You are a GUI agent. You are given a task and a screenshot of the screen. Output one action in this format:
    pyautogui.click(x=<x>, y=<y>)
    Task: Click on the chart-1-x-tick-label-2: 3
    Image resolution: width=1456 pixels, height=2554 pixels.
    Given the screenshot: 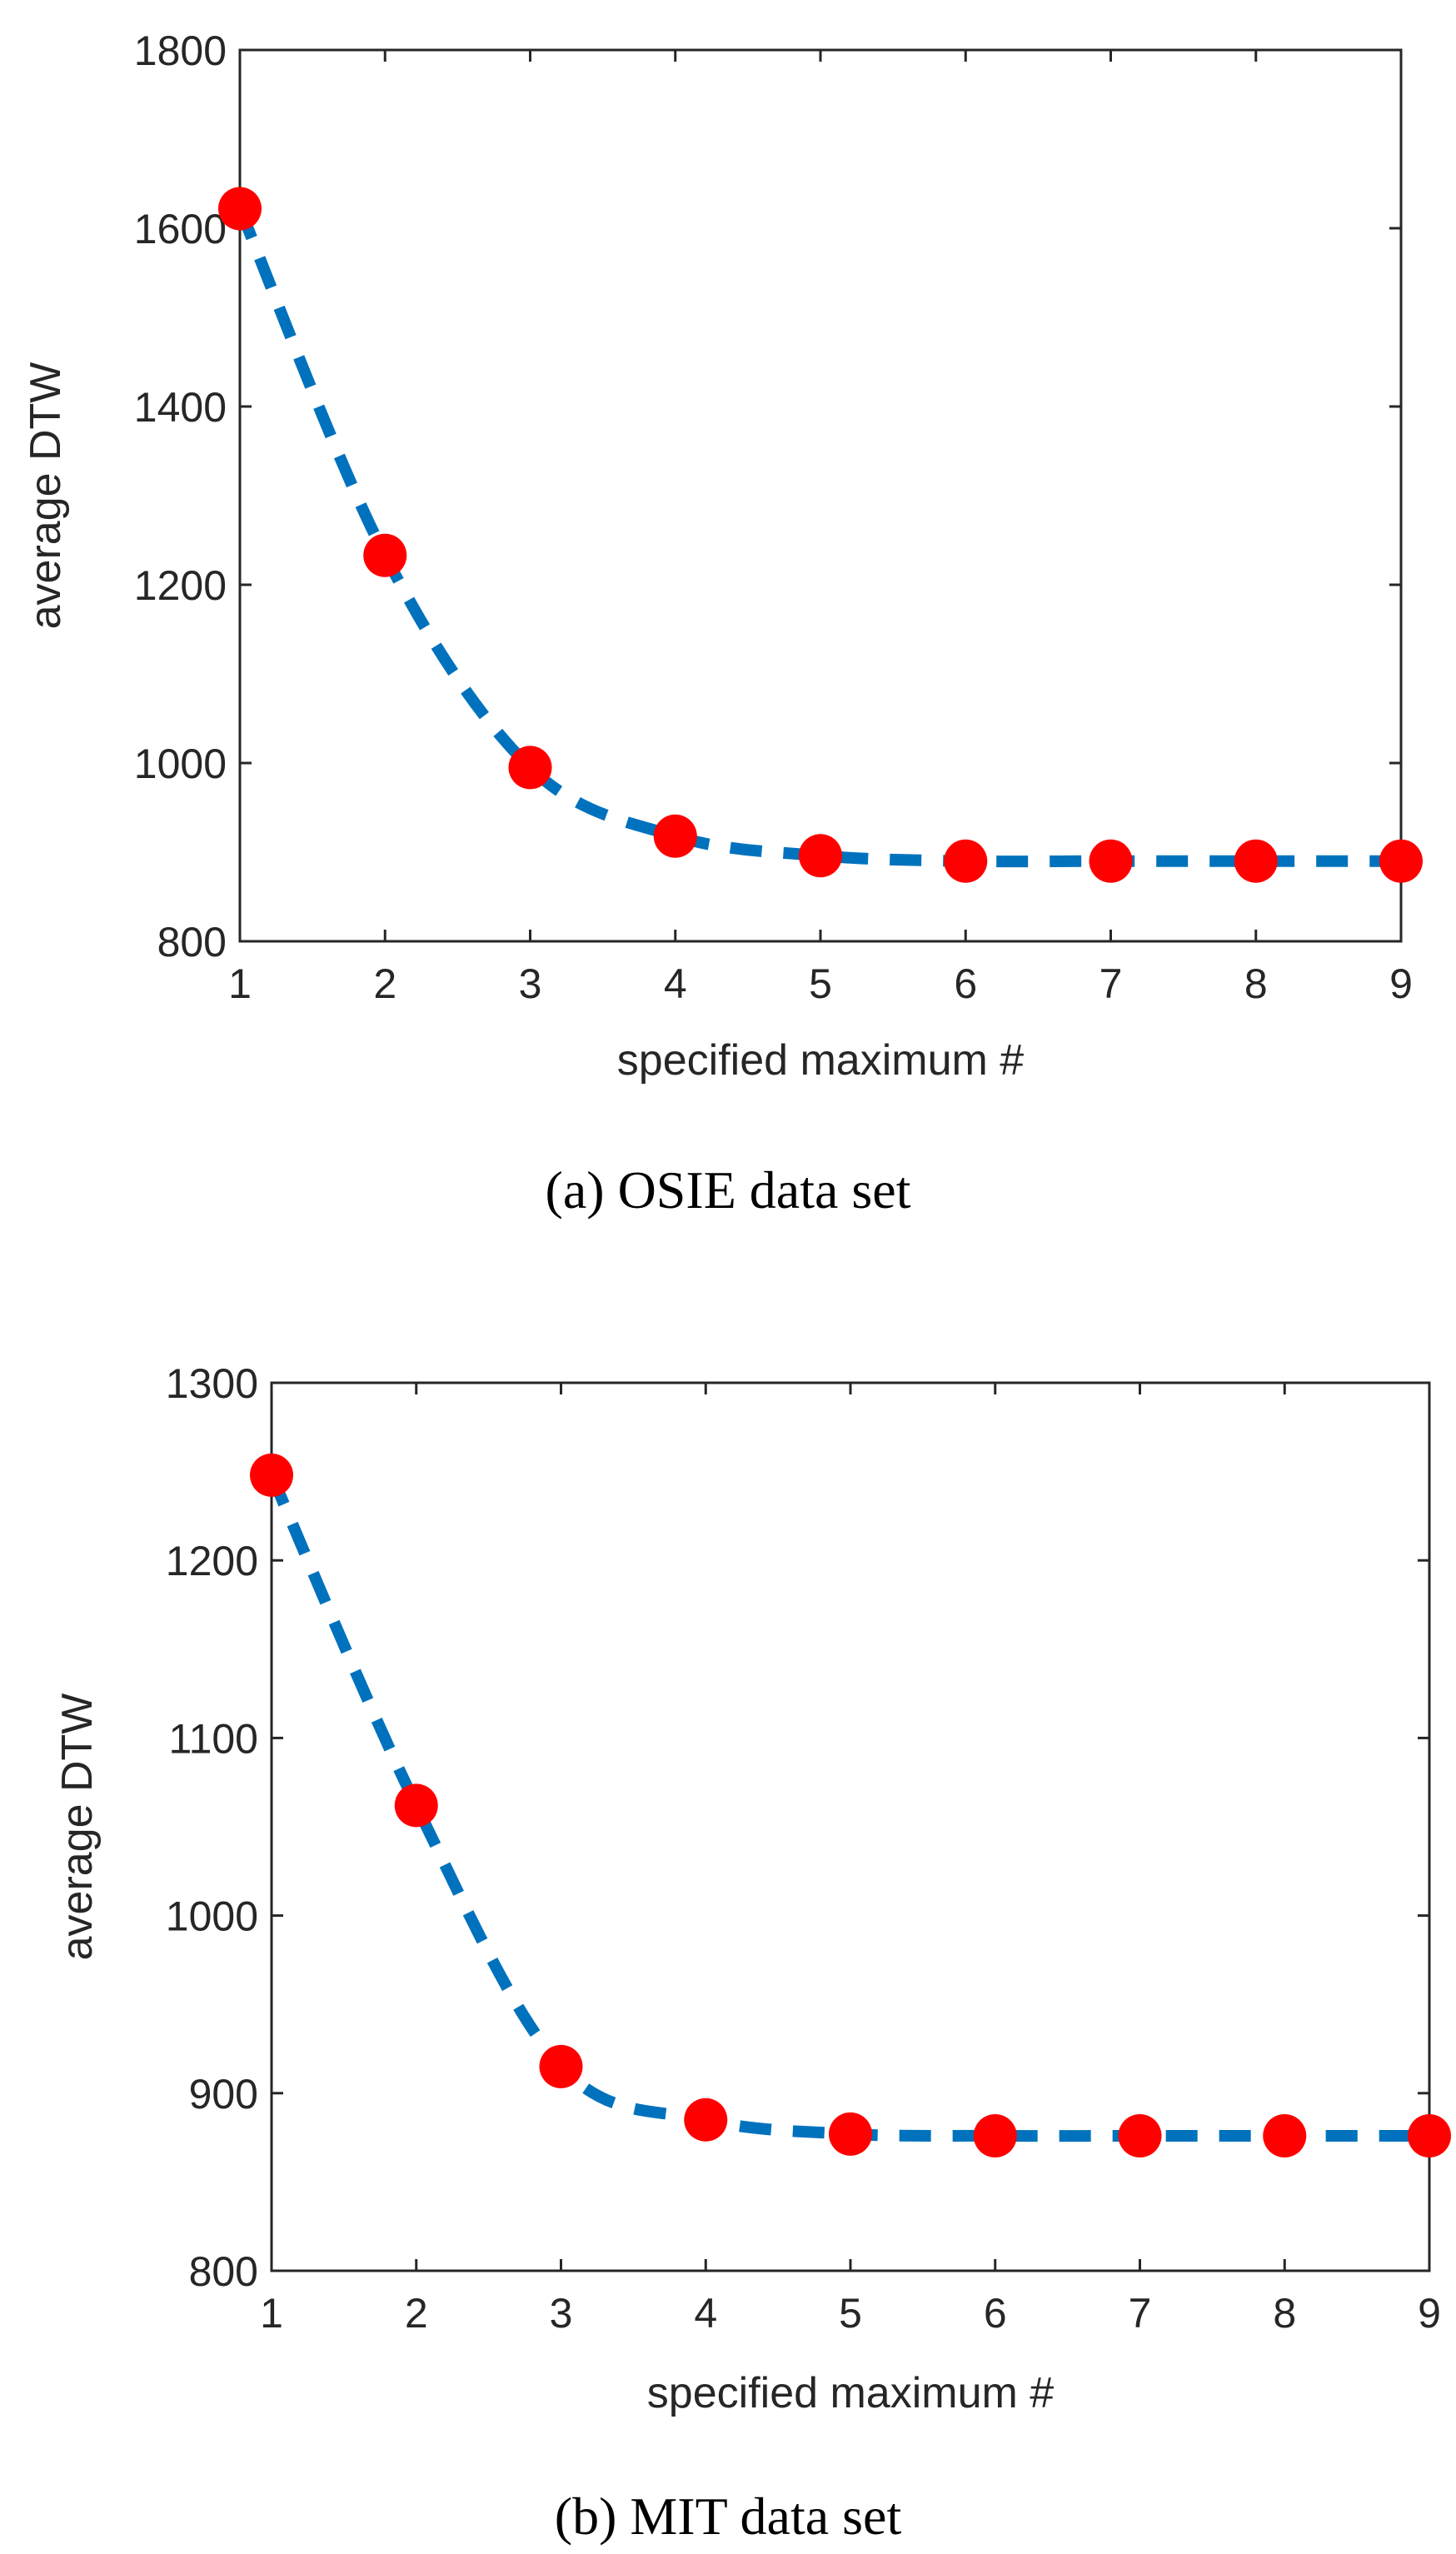 What is the action you would take?
    pyautogui.click(x=561, y=2314)
    